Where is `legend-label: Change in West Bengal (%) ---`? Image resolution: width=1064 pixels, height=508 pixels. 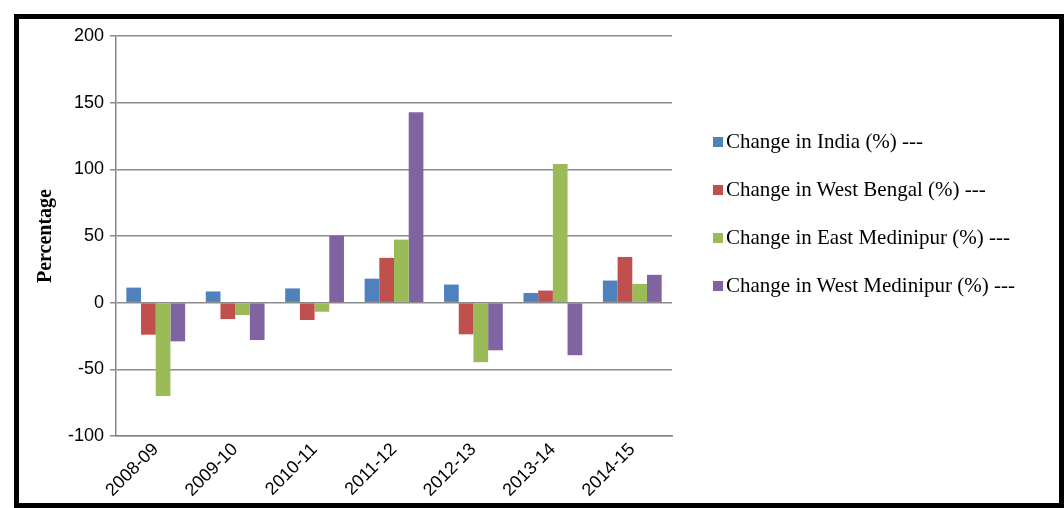 legend-label: Change in West Bengal (%) --- is located at coordinates (856, 189).